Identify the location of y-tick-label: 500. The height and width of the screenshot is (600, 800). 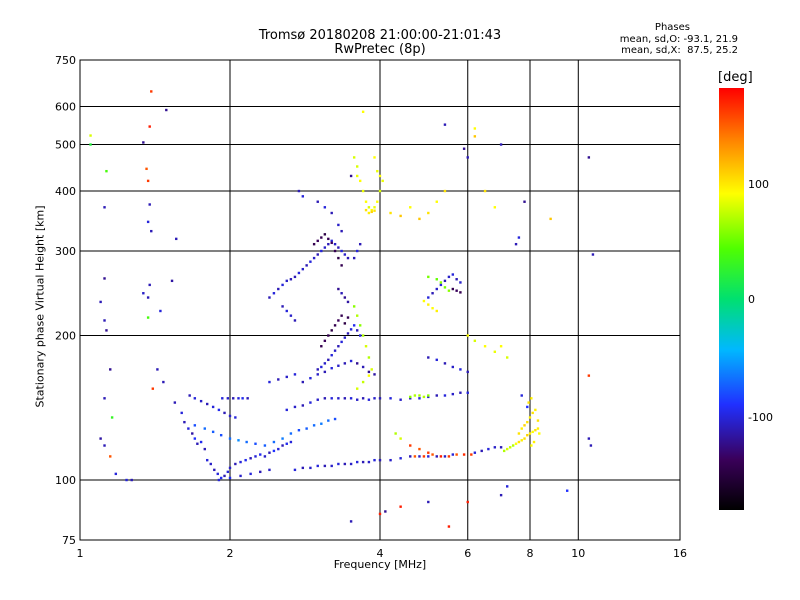
(65, 145).